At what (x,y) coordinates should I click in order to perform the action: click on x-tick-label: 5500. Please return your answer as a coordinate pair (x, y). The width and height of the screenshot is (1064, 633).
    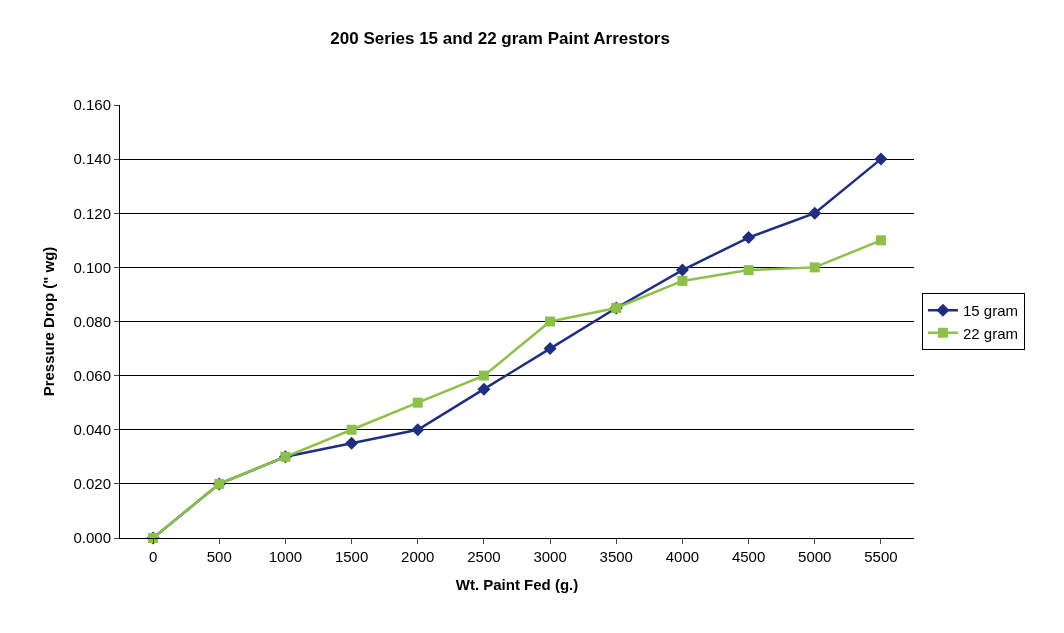
    Looking at the image, I should click on (881, 556).